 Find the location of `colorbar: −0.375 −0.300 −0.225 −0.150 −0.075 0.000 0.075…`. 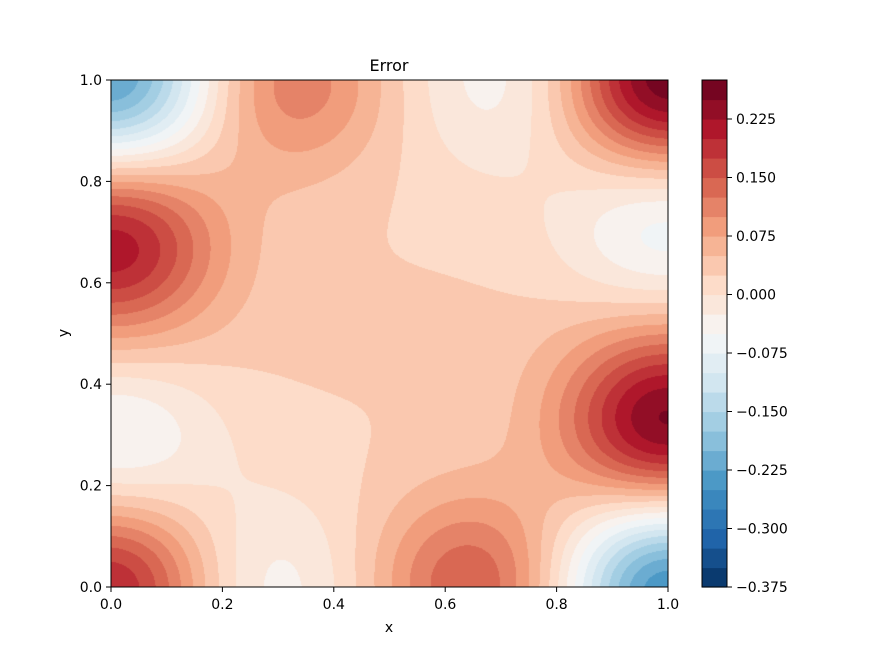

colorbar: −0.375 −0.300 −0.225 −0.150 −0.075 0.000 0.075… is located at coordinates (744, 337).